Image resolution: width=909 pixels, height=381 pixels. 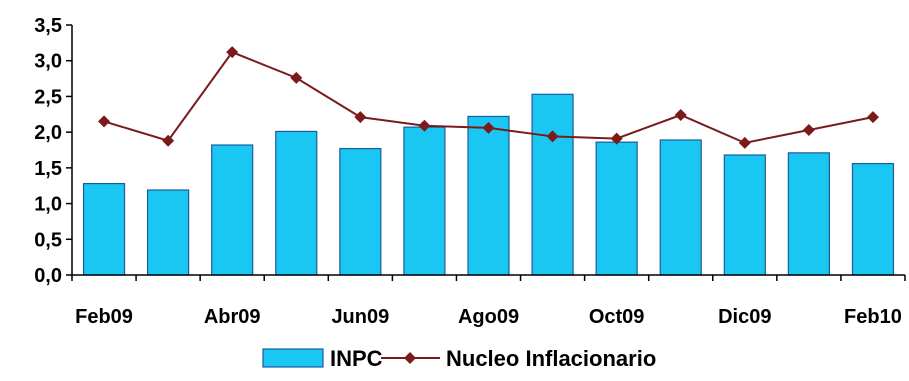 What do you see at coordinates (168, 140) in the screenshot?
I see `point-mar09` at bounding box center [168, 140].